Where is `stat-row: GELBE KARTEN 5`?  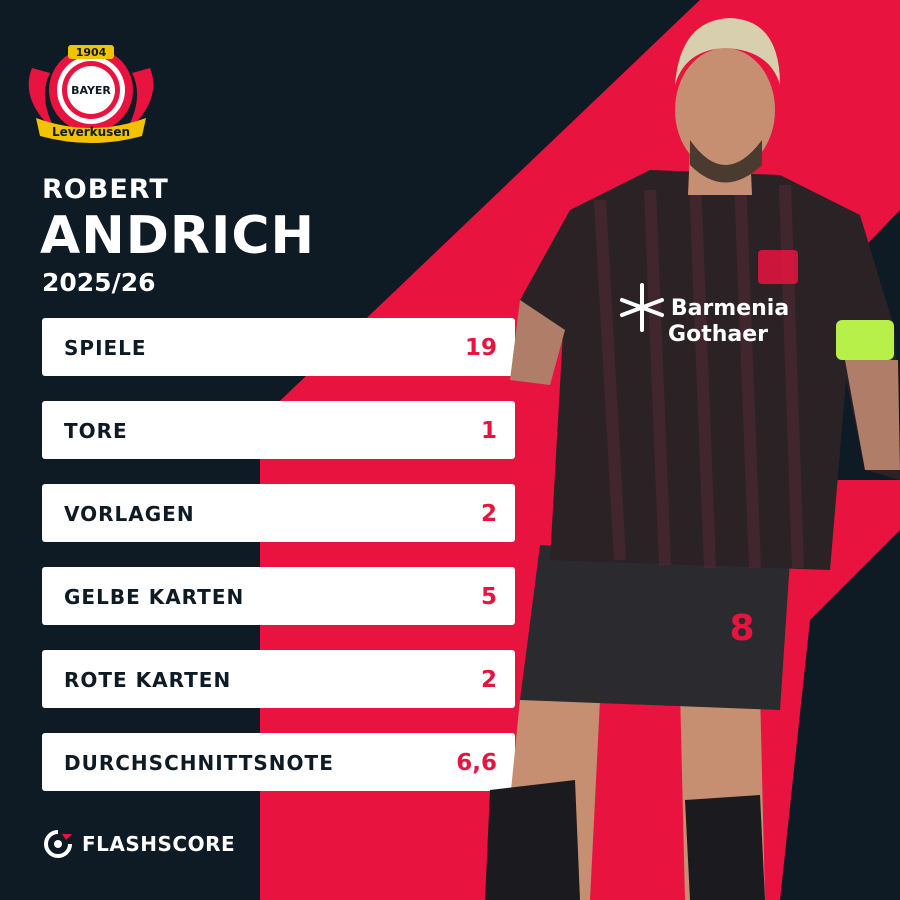
stat-row: GELBE KARTEN 5 is located at coordinates (278, 596).